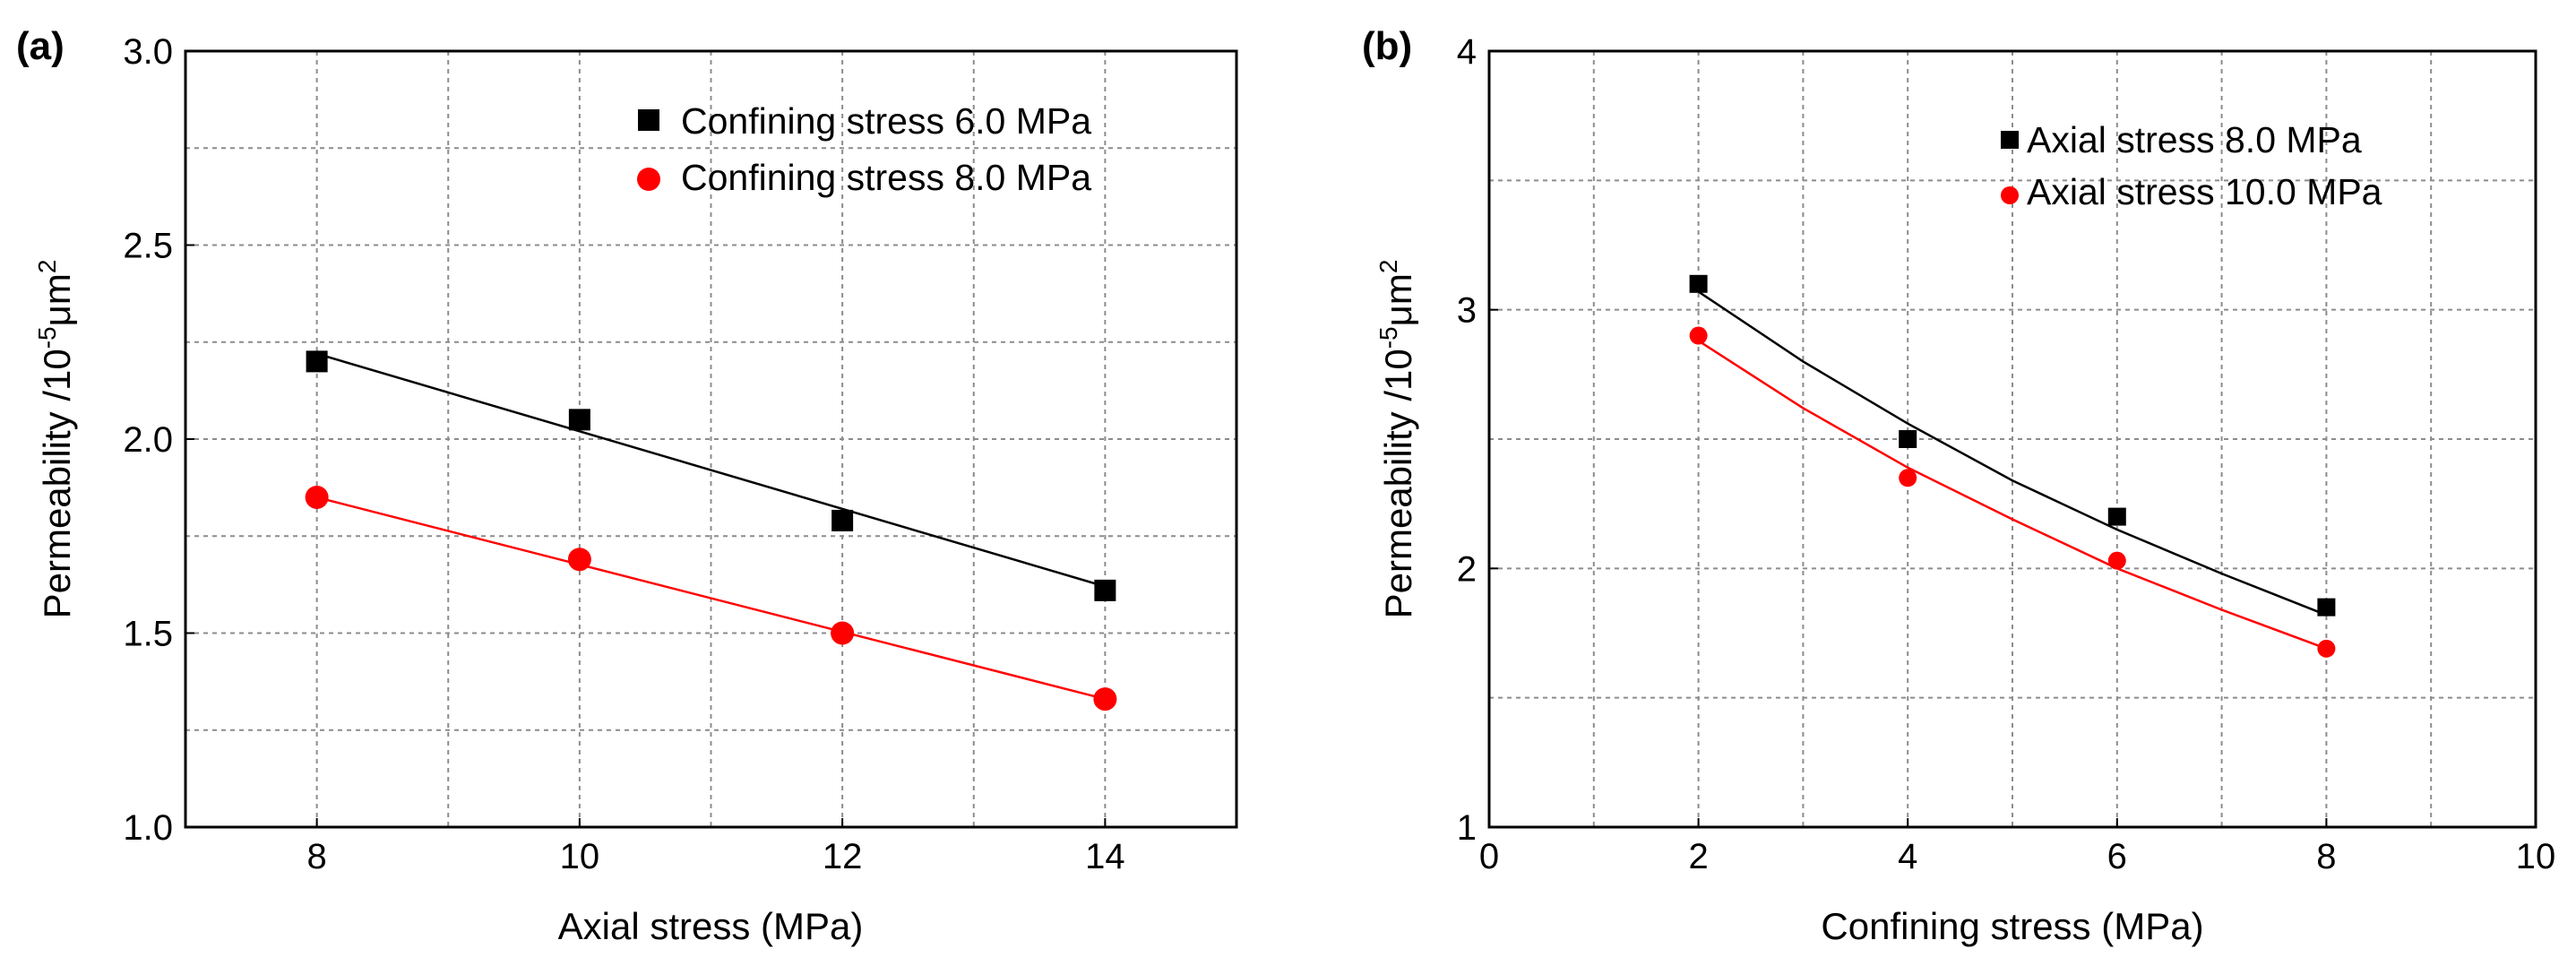 Image resolution: width=2576 pixels, height=966 pixels. What do you see at coordinates (148, 634) in the screenshot?
I see `panel-a-y-tick-label: 1.5` at bounding box center [148, 634].